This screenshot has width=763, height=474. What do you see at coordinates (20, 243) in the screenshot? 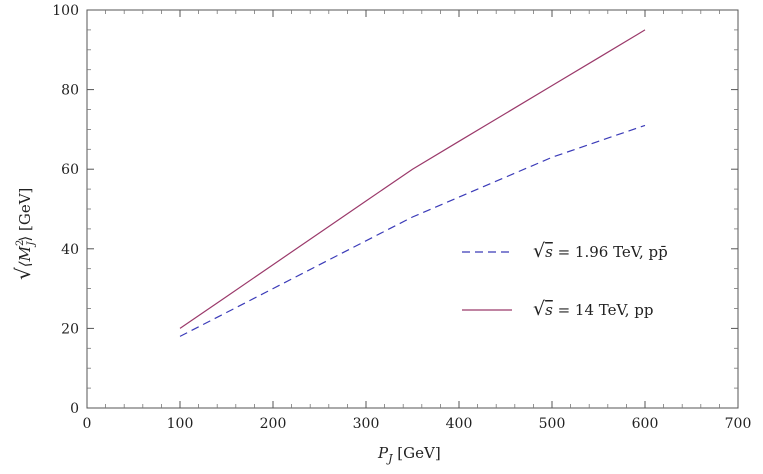
I see `y-axis-label-sup: 2` at bounding box center [20, 243].